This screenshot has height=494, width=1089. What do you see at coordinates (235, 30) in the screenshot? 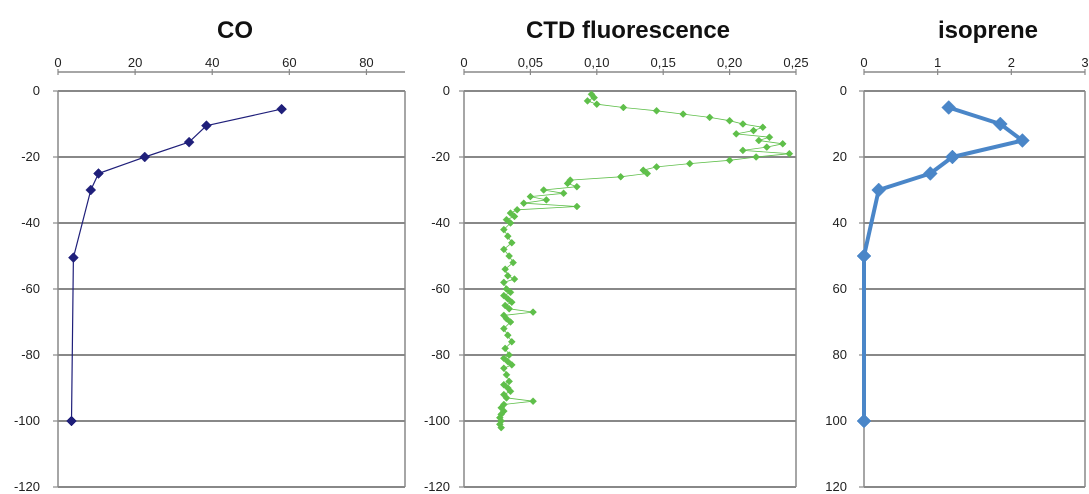
I see `co-chart-title: CO` at bounding box center [235, 30].